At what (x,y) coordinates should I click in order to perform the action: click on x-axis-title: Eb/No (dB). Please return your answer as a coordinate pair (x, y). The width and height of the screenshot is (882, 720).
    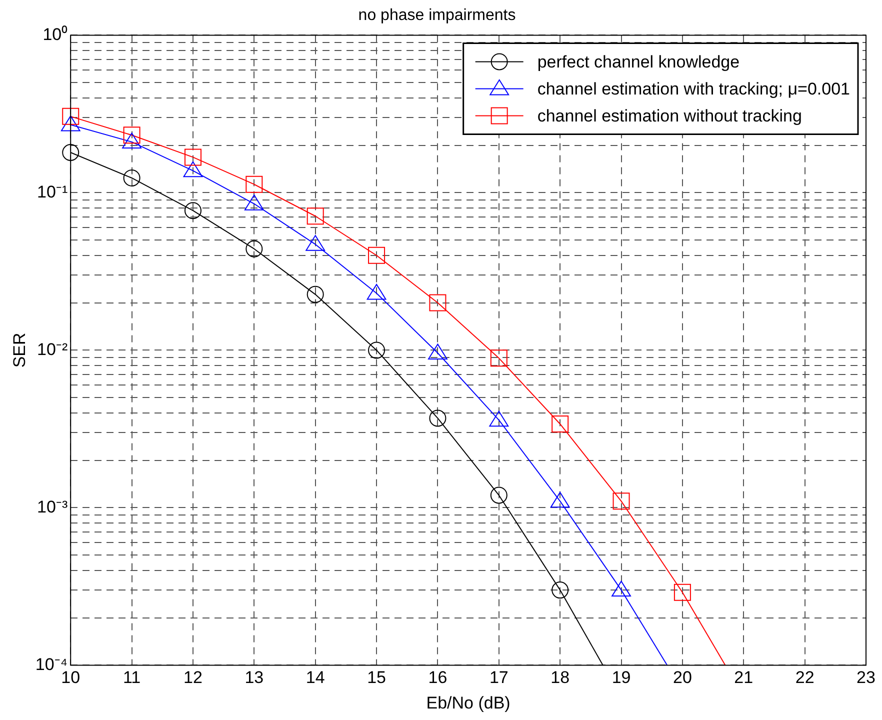
    Looking at the image, I should click on (468, 702).